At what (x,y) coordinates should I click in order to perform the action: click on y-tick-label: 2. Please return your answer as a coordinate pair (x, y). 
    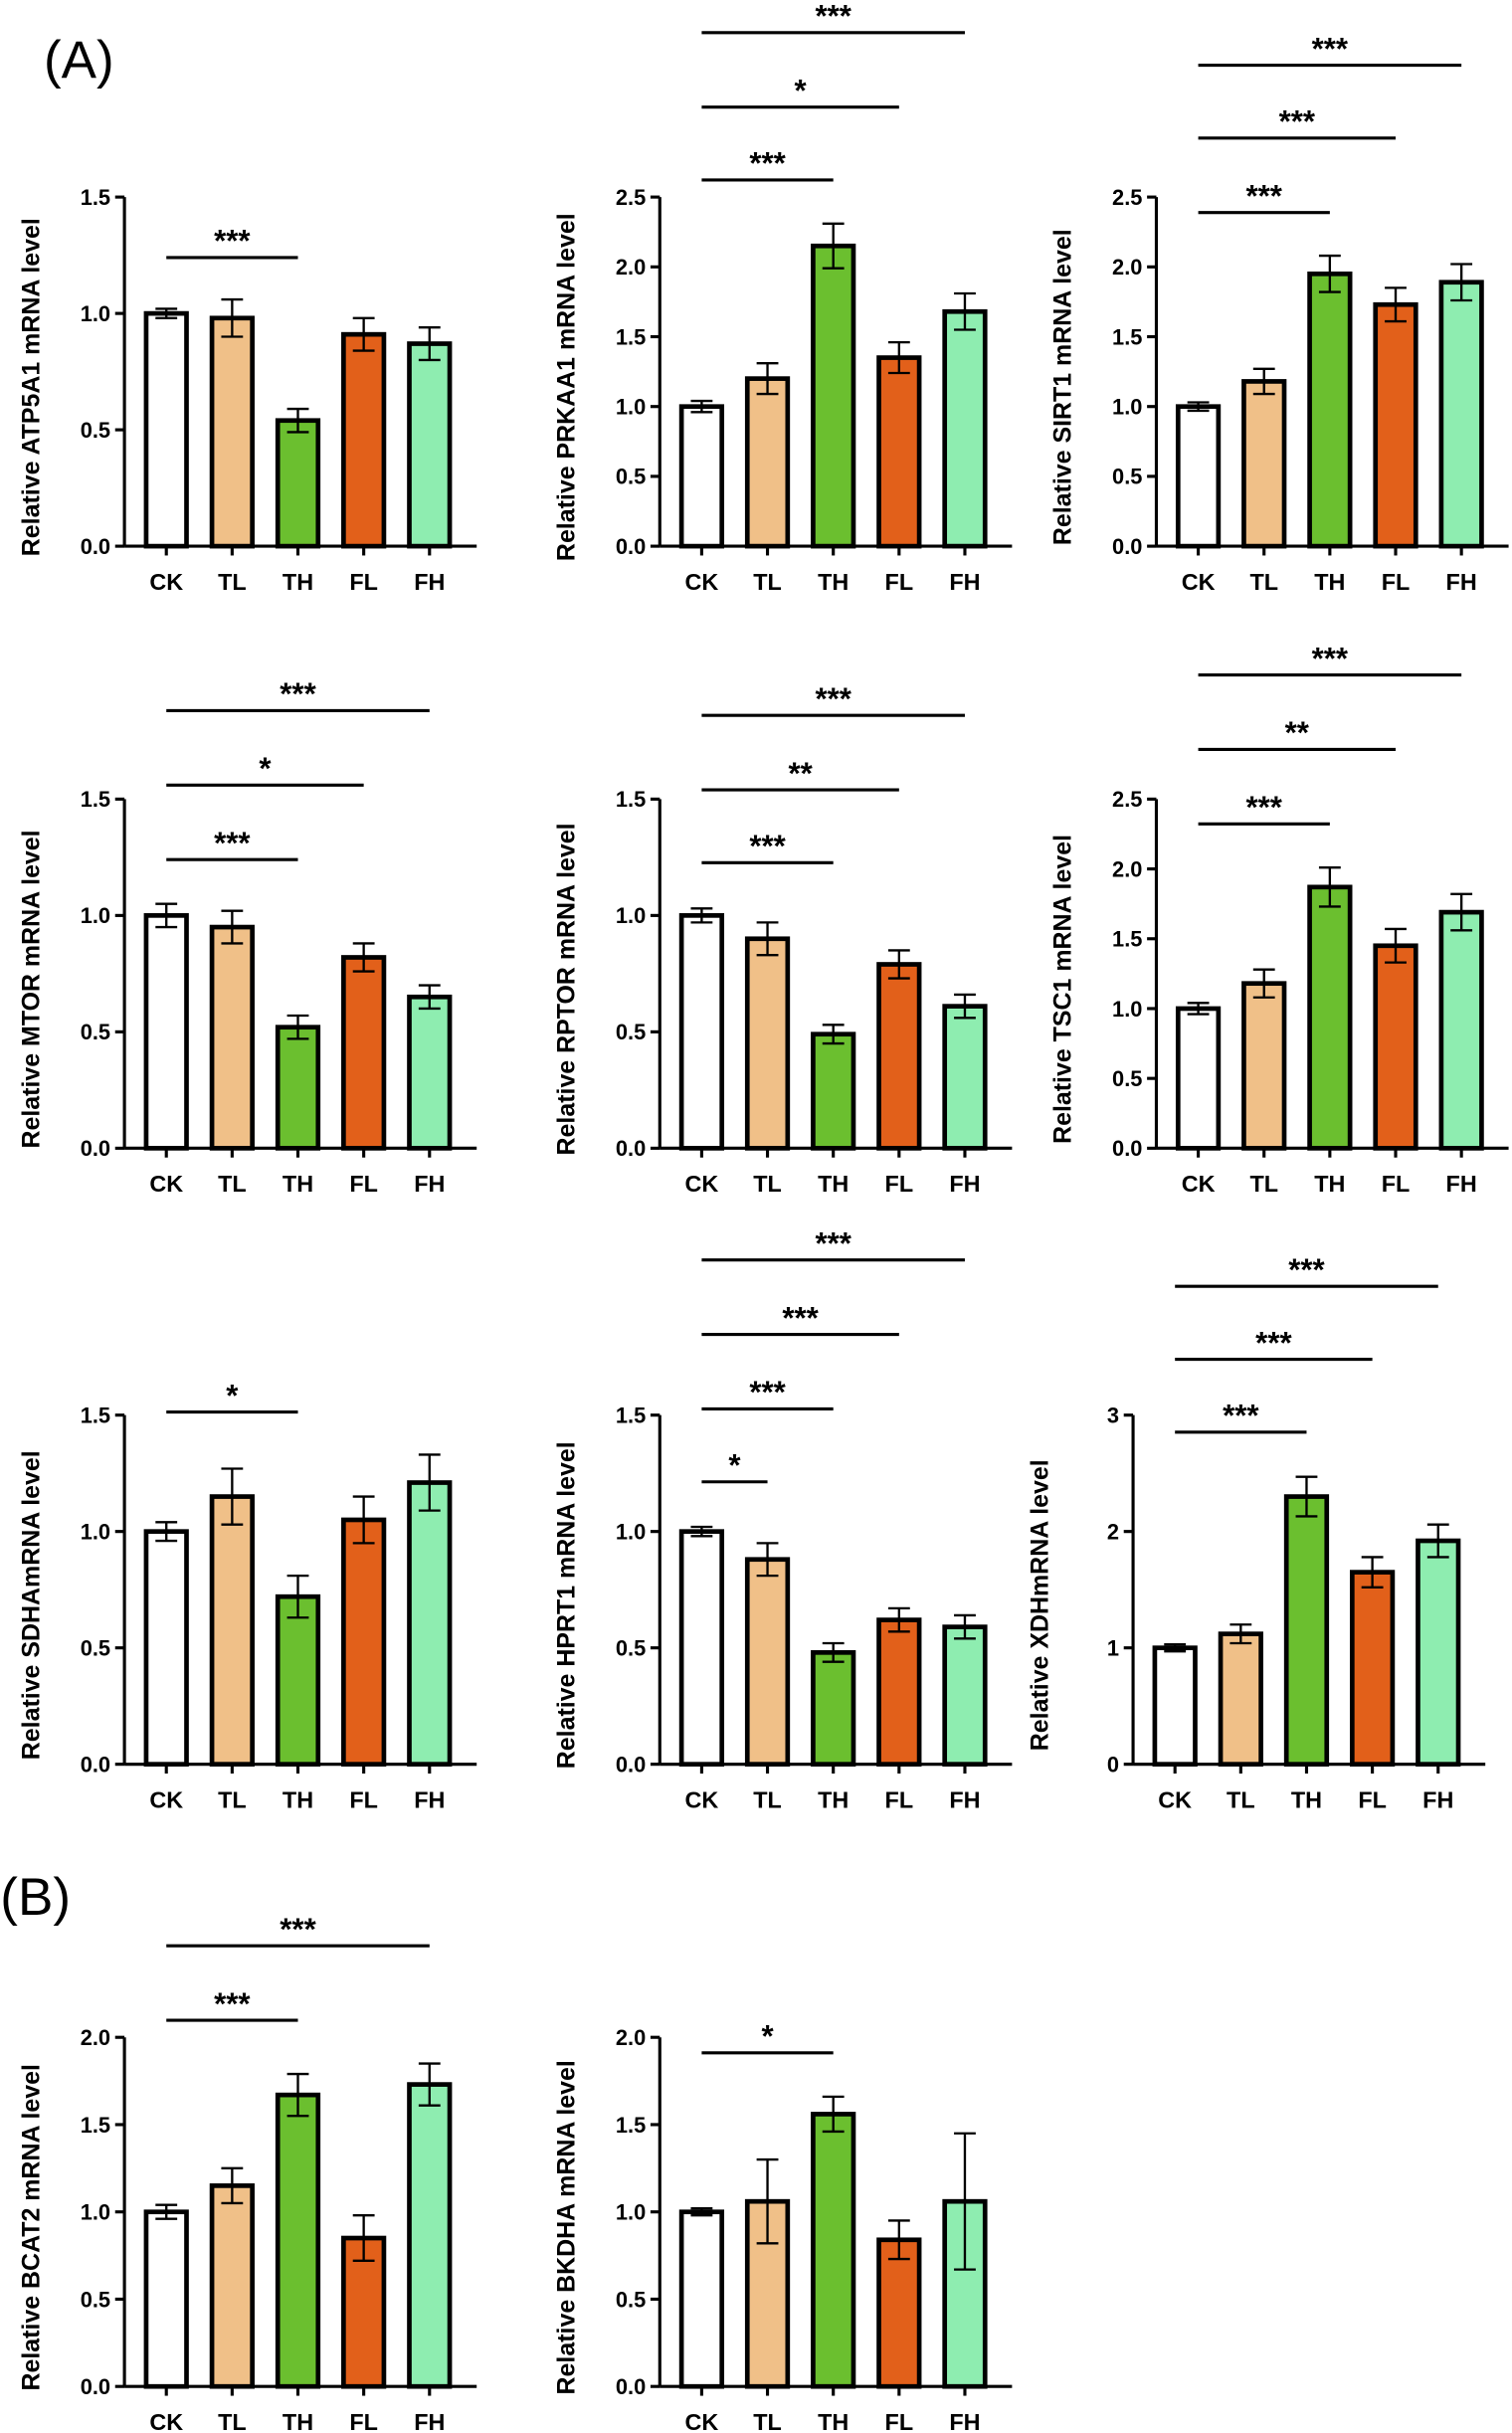
    Looking at the image, I should click on (1113, 1532).